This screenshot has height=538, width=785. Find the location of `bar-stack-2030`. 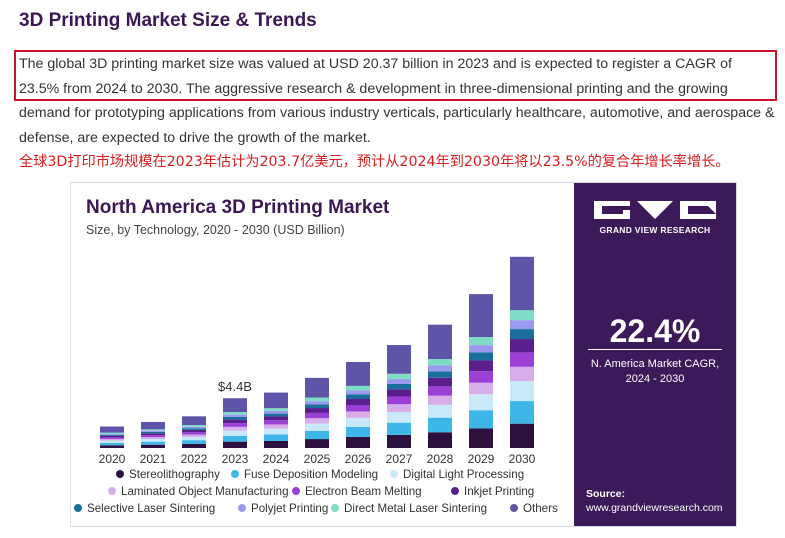

bar-stack-2030 is located at coordinates (522, 352).